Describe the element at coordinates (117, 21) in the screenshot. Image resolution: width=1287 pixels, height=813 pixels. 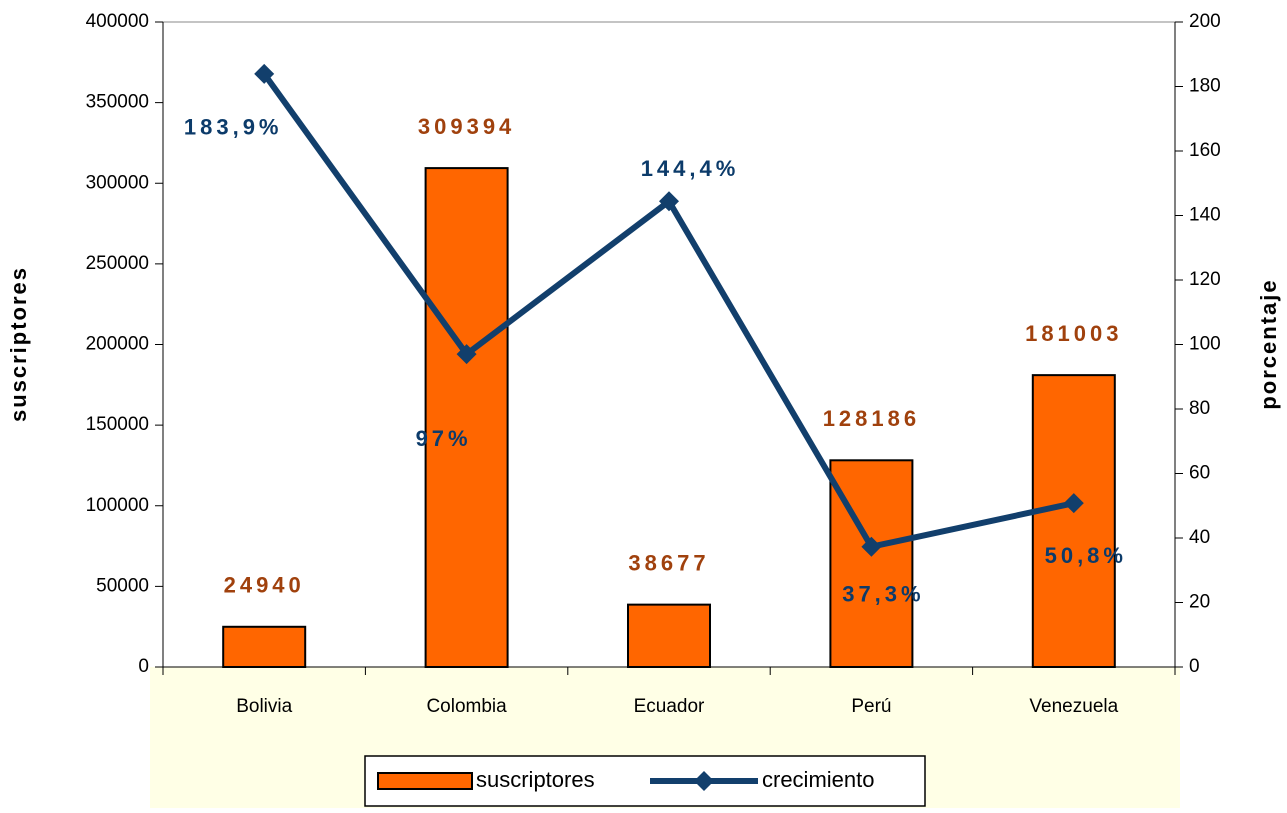
I see `y-tick-label: 400000` at that location.